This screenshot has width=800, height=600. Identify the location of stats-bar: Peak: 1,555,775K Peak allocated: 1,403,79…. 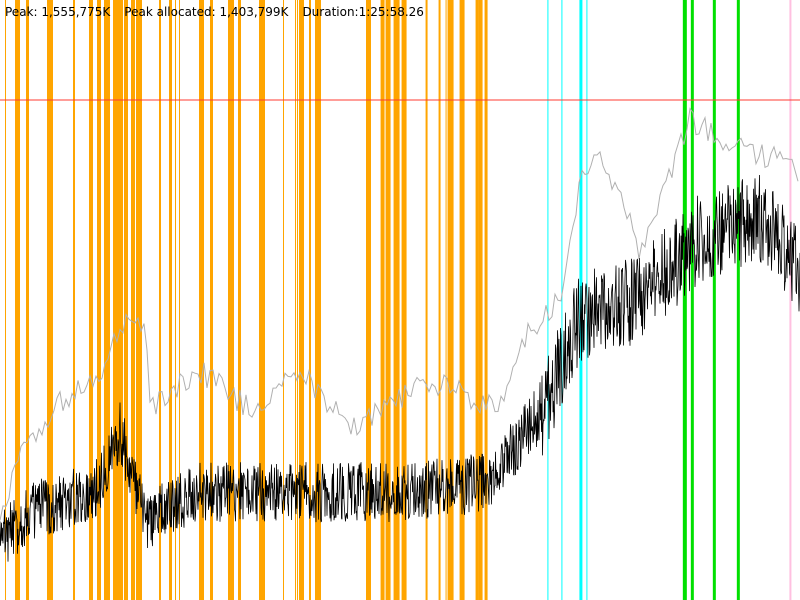
(221, 12).